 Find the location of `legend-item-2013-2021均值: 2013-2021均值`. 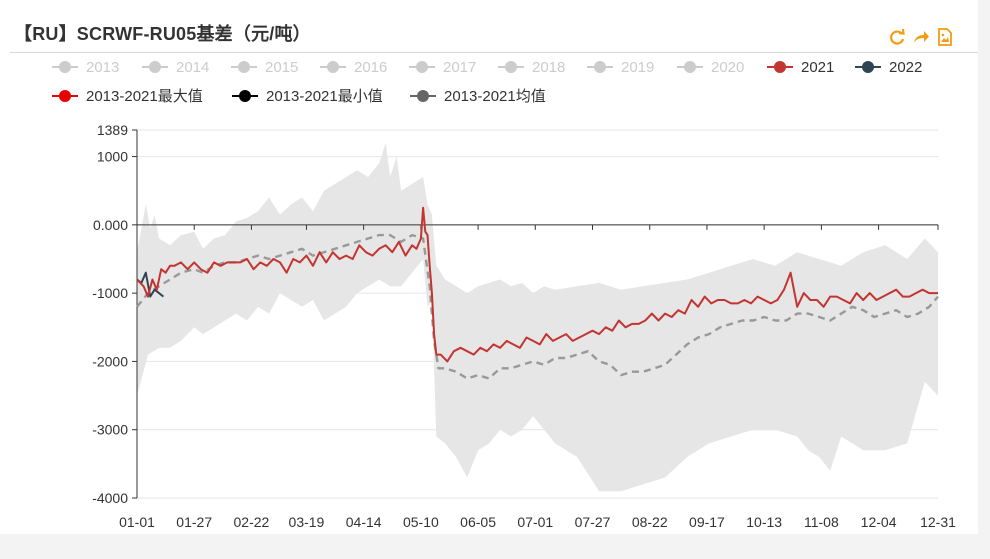

legend-item-2013-2021均值: 2013-2021均值 is located at coordinates (478, 96).